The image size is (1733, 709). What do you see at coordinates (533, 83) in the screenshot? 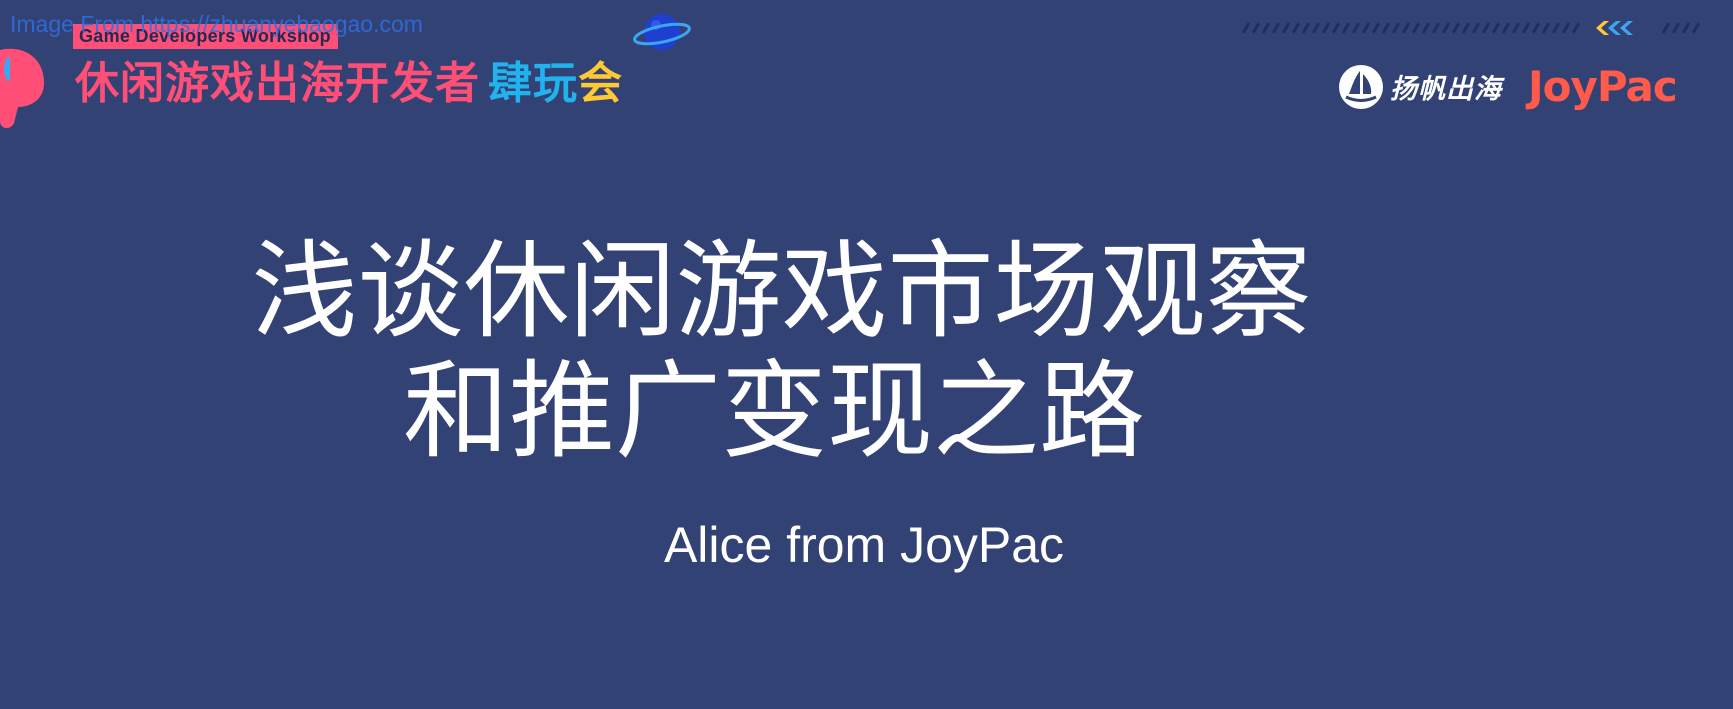
I see `event-title-word1: 肆玩` at bounding box center [533, 83].